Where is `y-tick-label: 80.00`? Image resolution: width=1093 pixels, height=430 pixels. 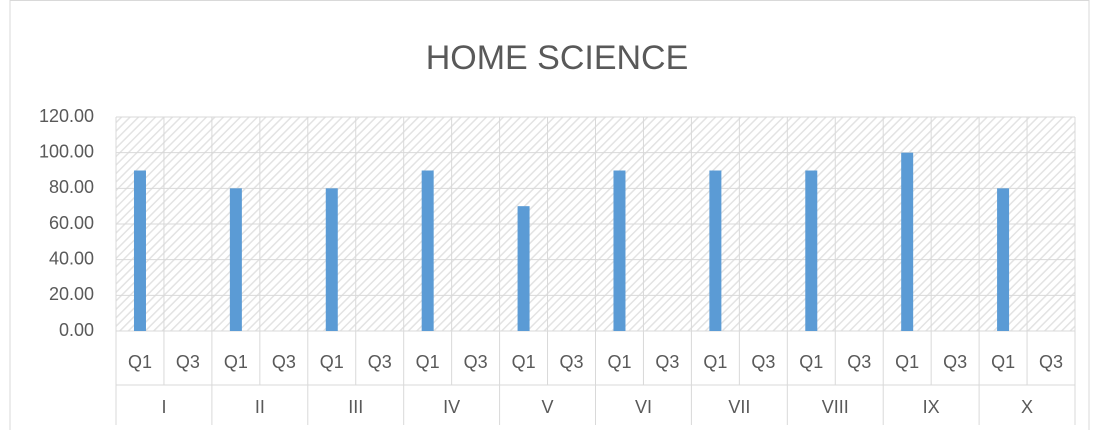
y-tick-label: 80.00 is located at coordinates (71, 187).